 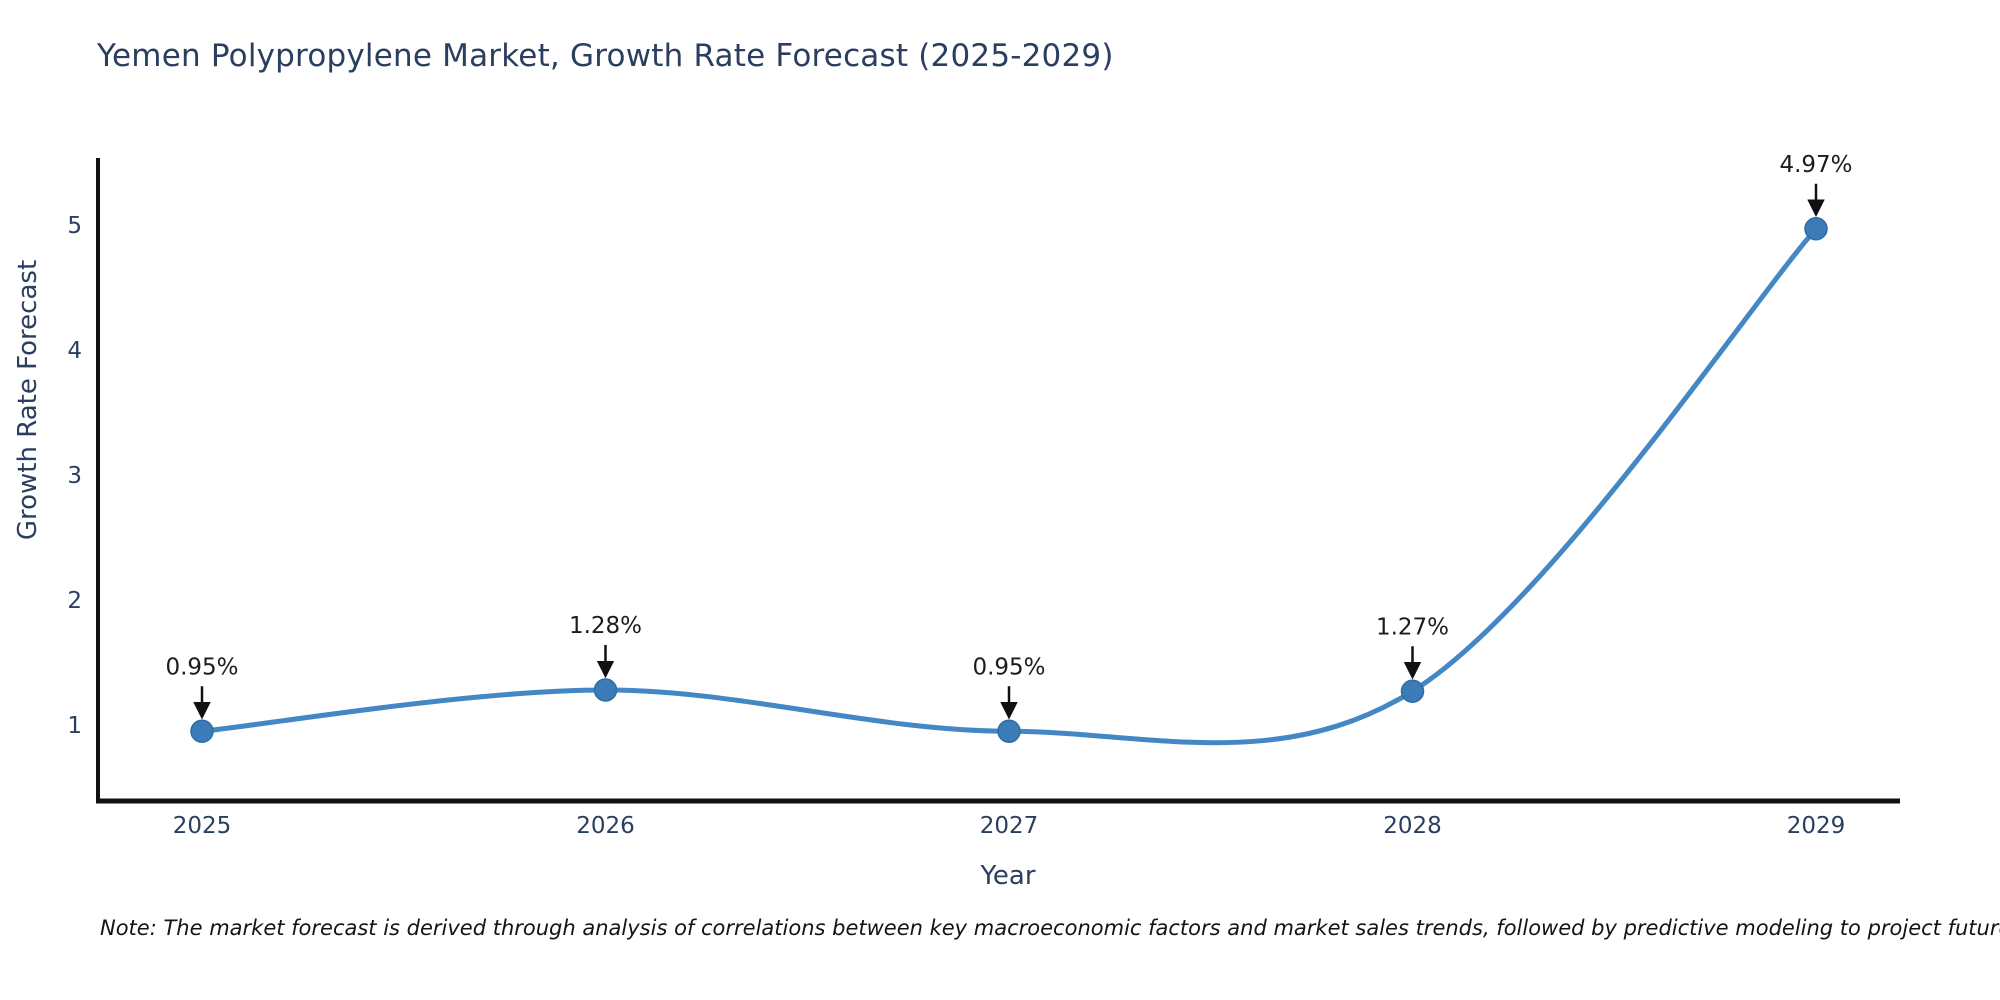 I want to click on data-point-2028, so click(x=1412, y=691).